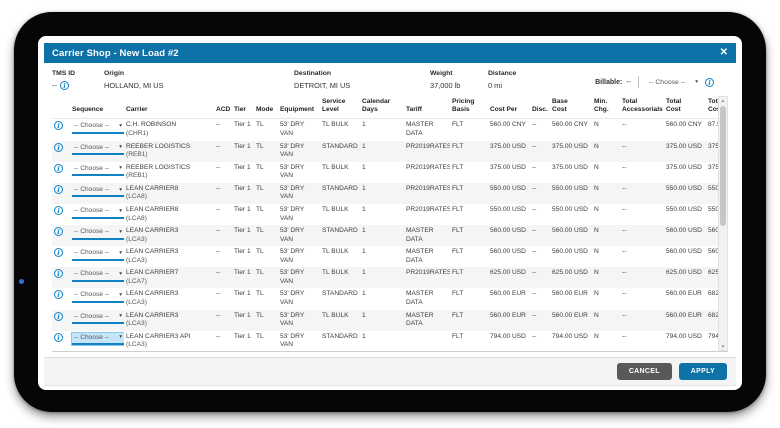 The height and width of the screenshot is (428, 780). I want to click on destination-value: DETROIT, MI US, so click(322, 85).